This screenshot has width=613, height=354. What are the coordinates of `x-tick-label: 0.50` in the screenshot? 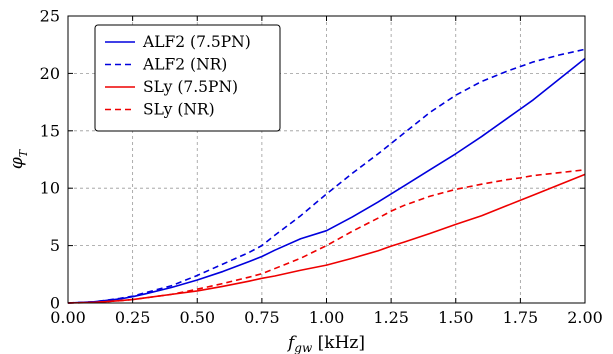 It's located at (197, 317).